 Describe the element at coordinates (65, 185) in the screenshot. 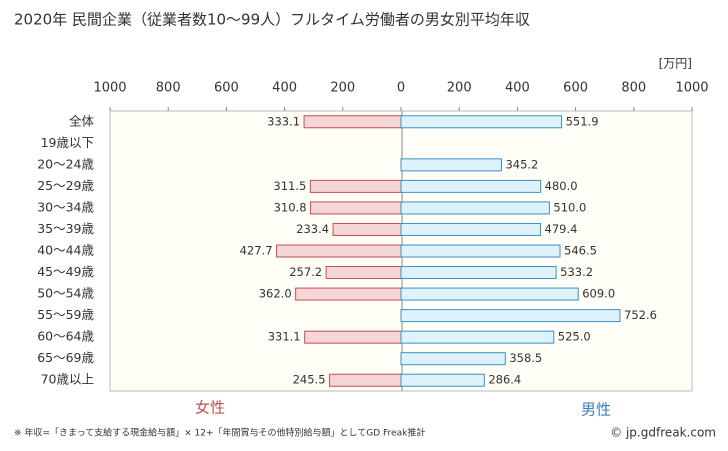

I see `y-tick-label: 25〜29歳` at that location.